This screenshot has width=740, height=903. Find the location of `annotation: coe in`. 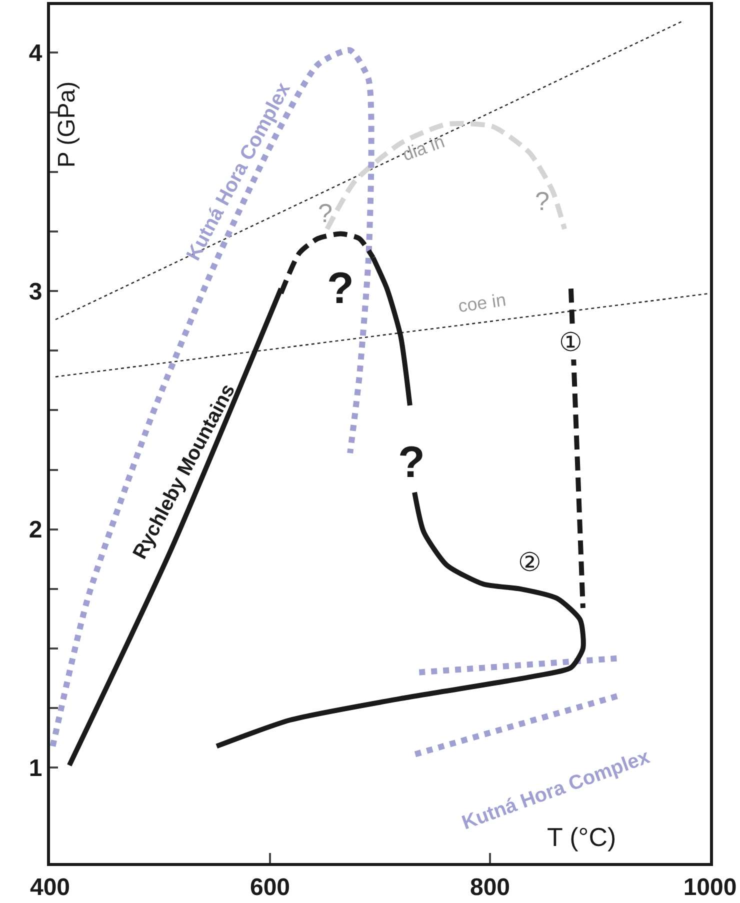

annotation: coe in is located at coordinates (482, 303).